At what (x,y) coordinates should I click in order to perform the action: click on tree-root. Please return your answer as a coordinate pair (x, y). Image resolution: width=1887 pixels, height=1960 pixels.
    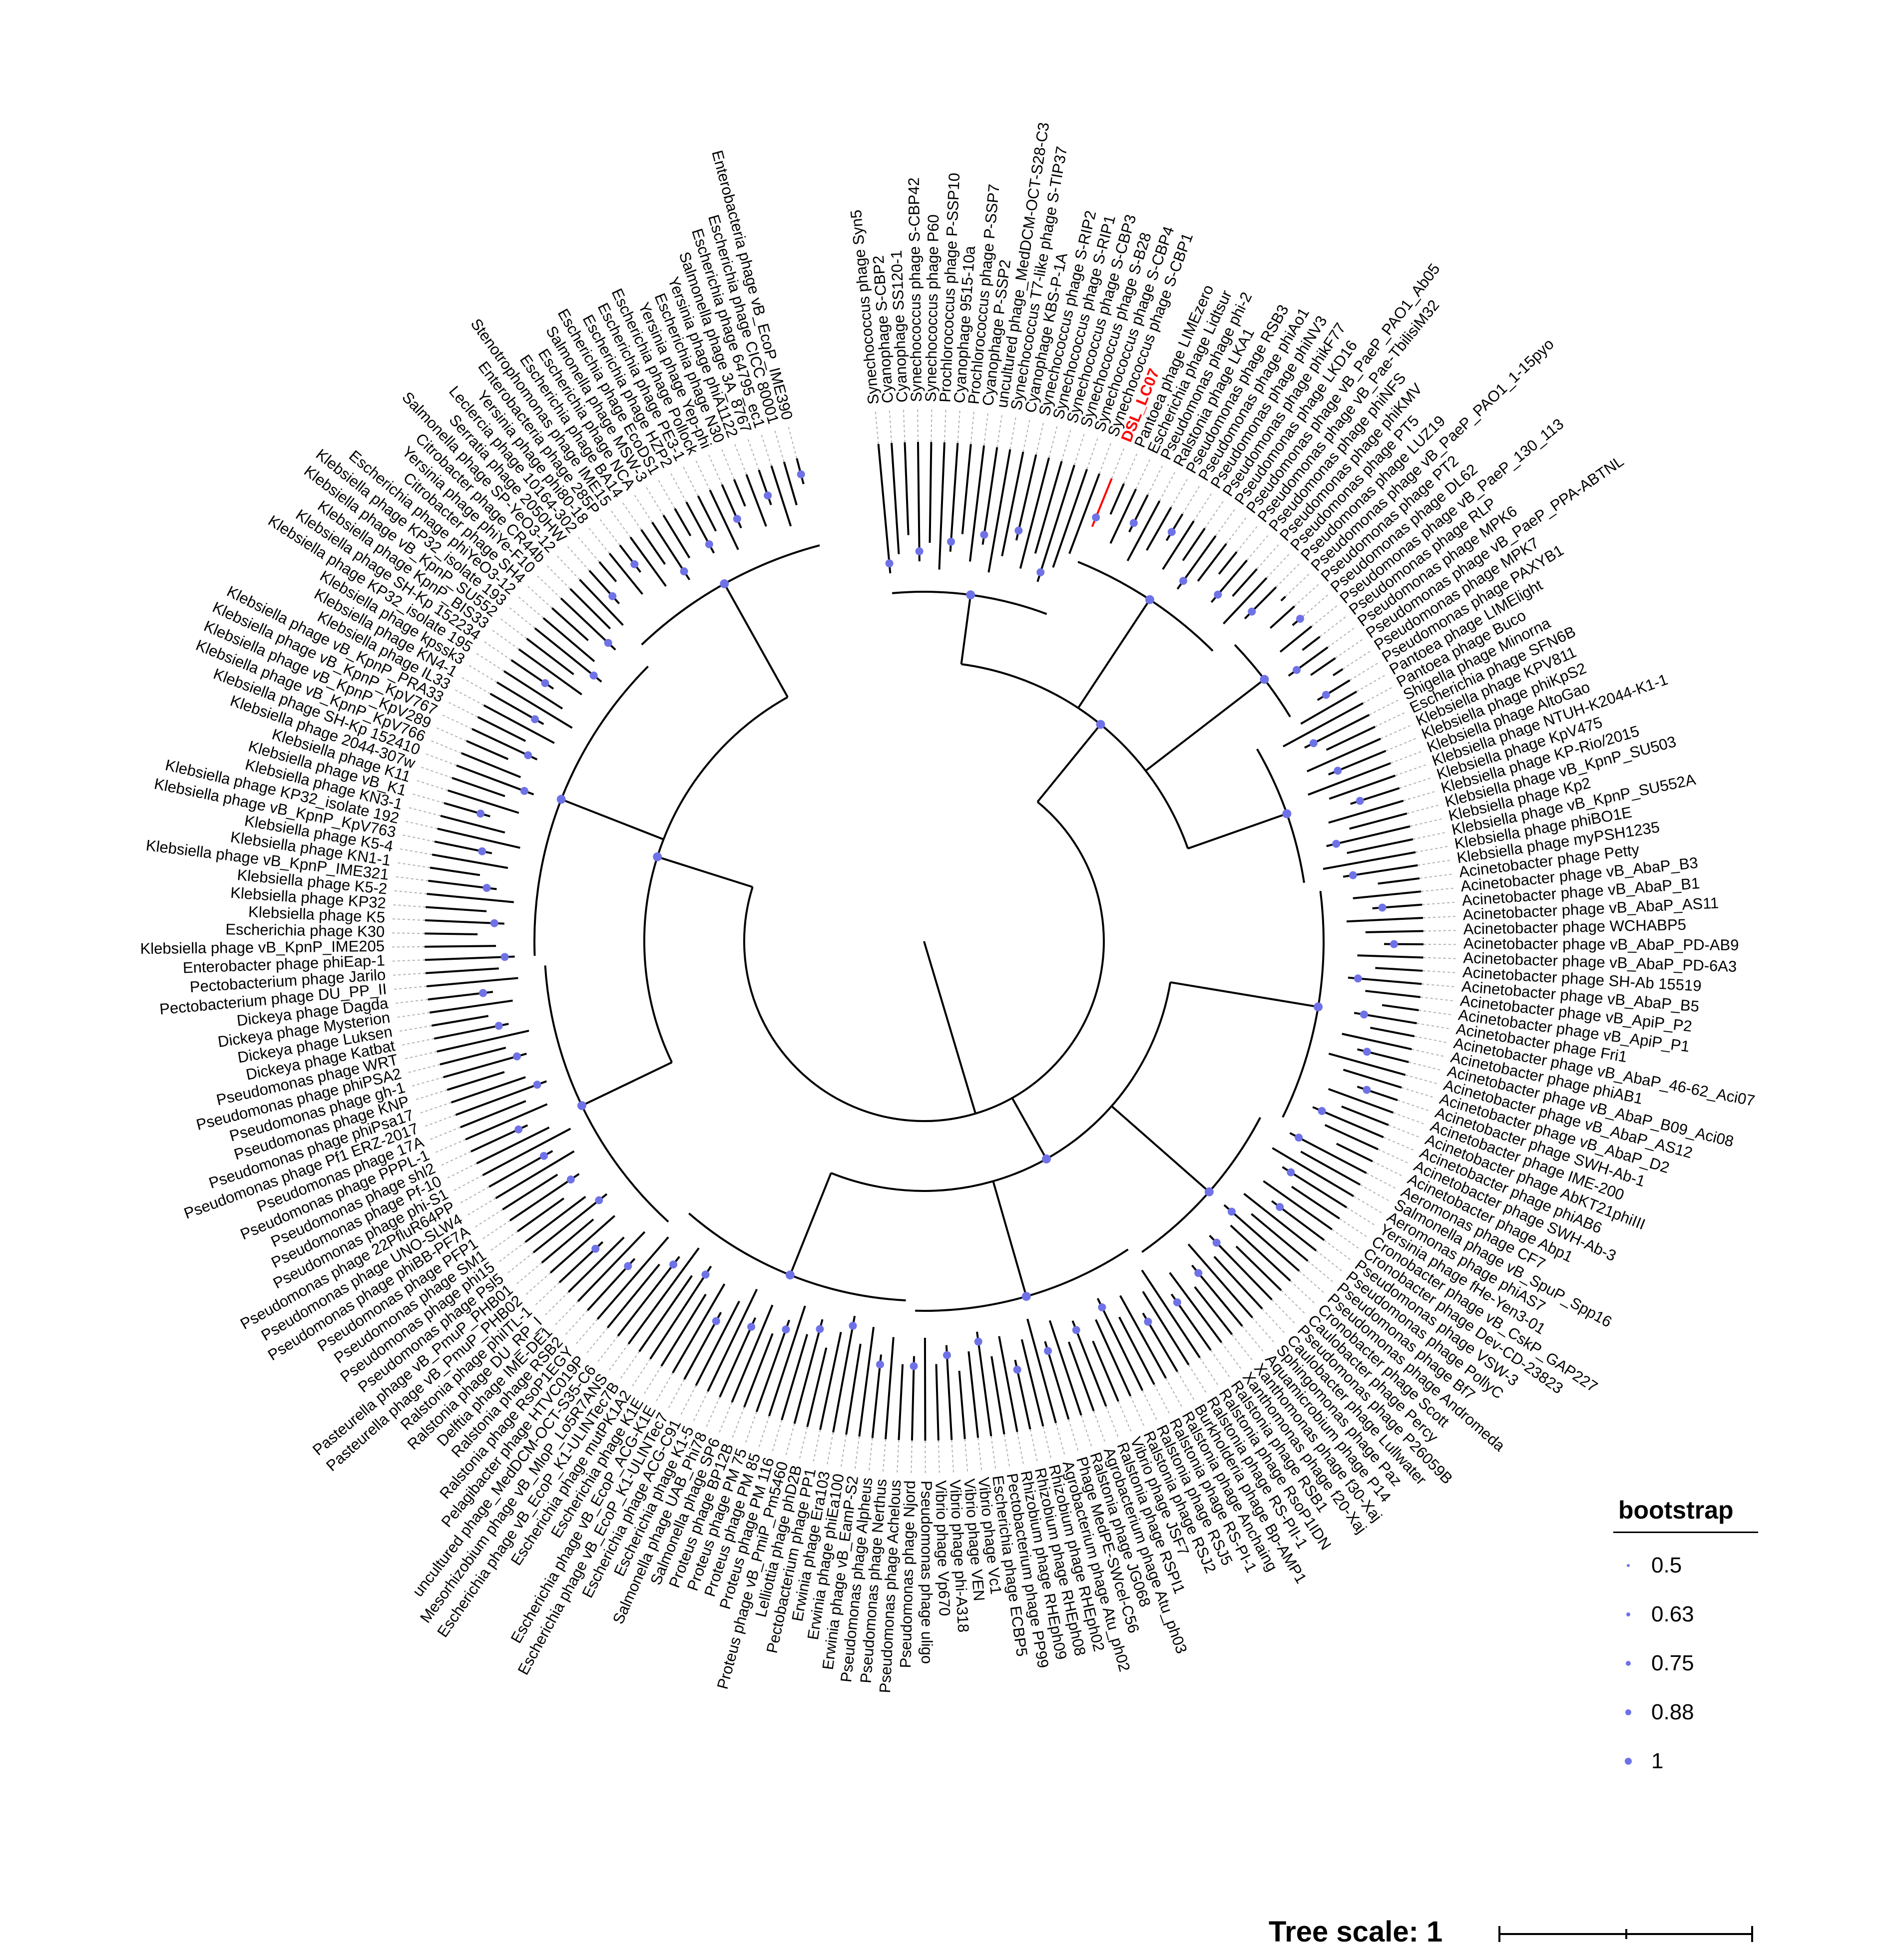
    Looking at the image, I should click on (944, 1008).